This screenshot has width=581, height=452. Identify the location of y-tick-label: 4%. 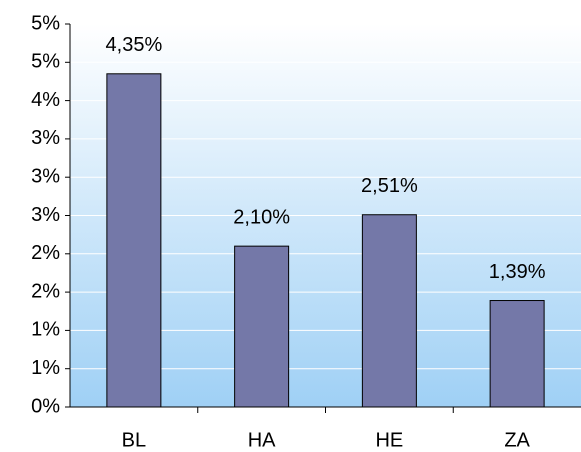
(45, 100).